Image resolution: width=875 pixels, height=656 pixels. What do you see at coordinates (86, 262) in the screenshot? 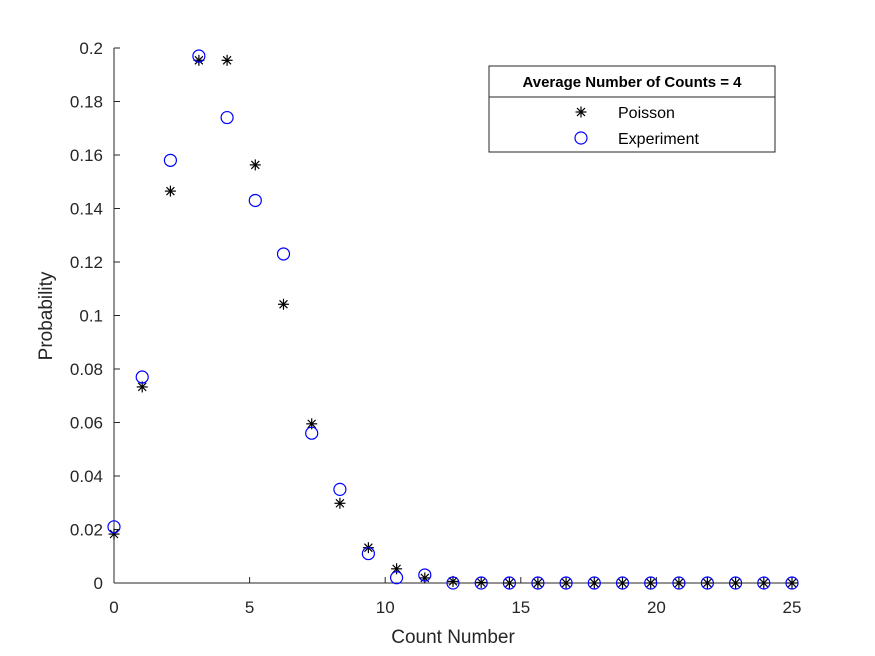
I see `y-tick-label: 0.12` at bounding box center [86, 262].